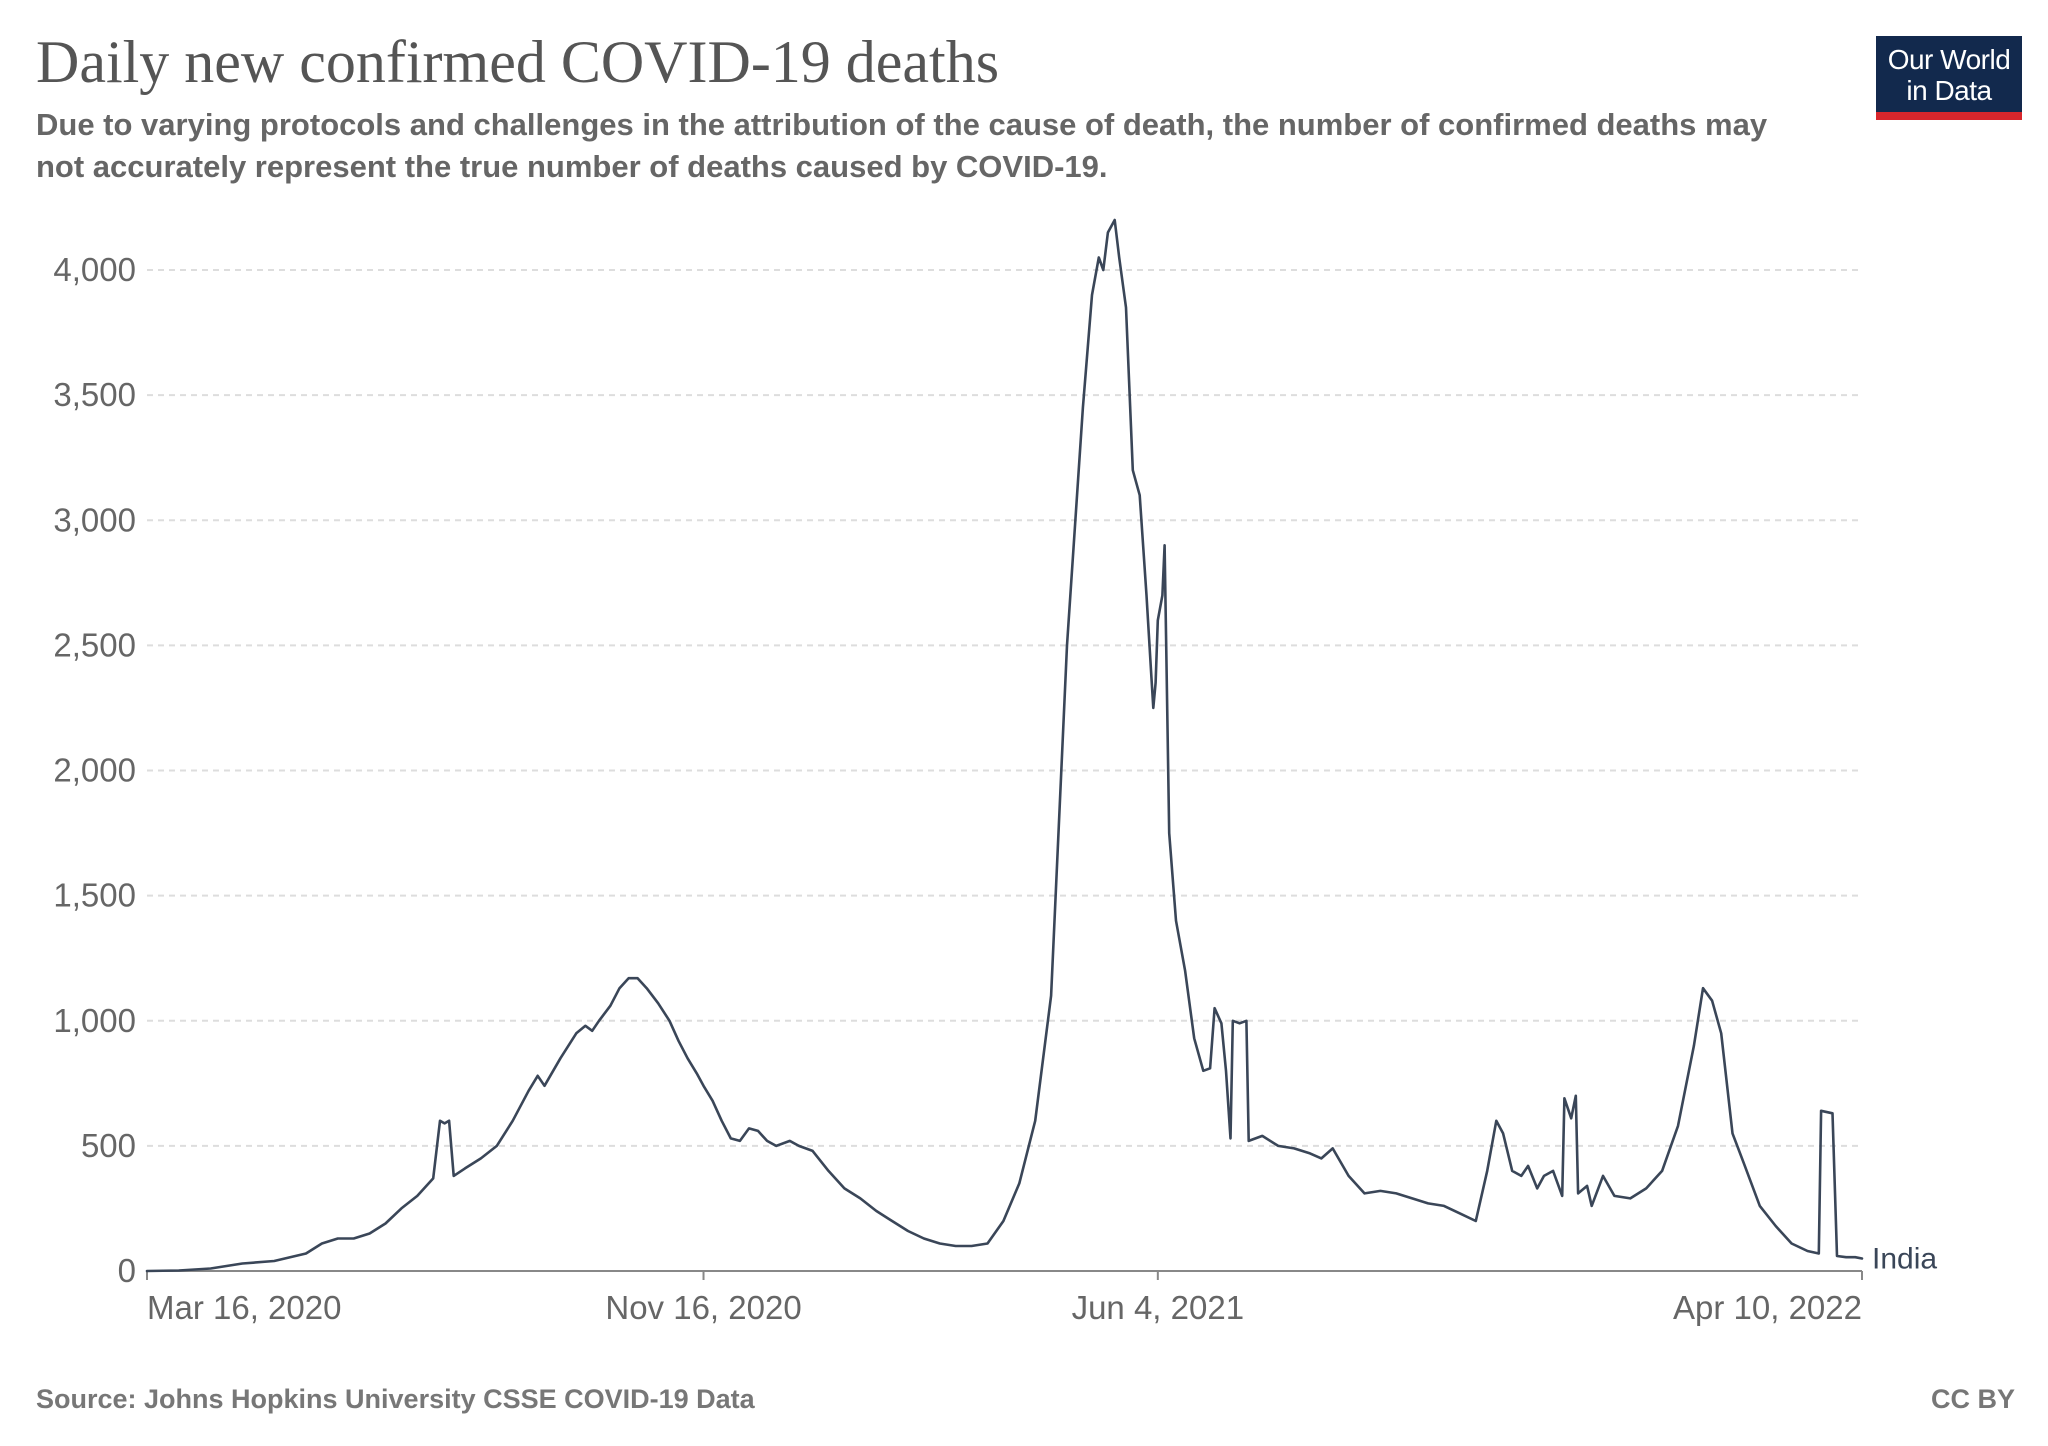 The image size is (2048, 1446). Describe the element at coordinates (1158, 1307) in the screenshot. I see `x-tick-label: Jun 4, 2021` at that location.